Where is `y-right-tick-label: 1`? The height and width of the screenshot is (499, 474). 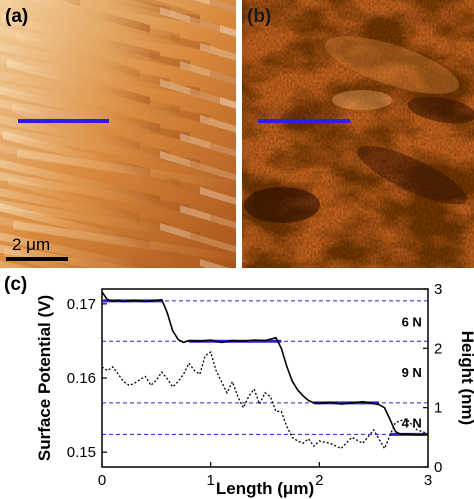 y-right-tick-label: 1 is located at coordinates (438, 408).